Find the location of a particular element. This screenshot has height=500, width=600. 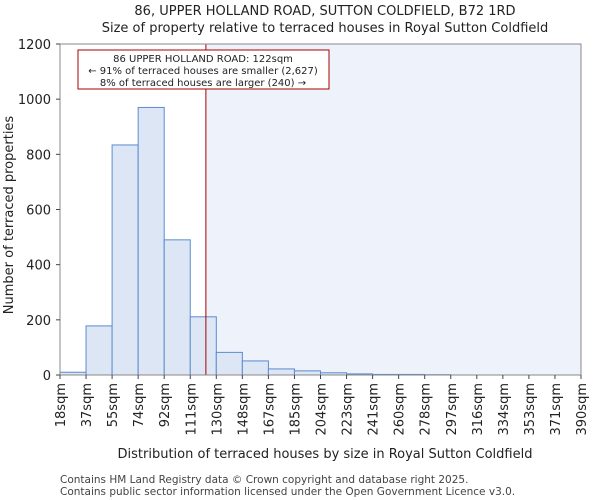

y-tick-label: 800 is located at coordinates (38, 155).